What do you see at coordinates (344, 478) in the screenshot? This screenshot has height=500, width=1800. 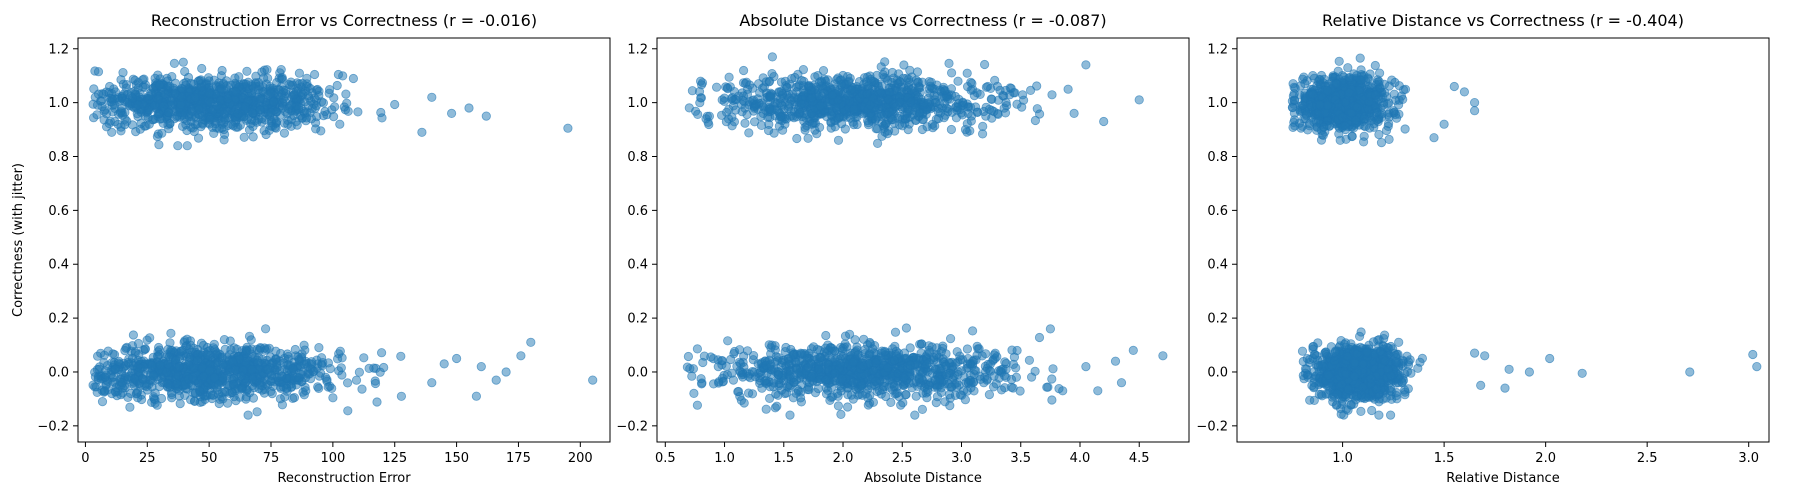 I see `x-axis-label: Reconstruction Error` at bounding box center [344, 478].